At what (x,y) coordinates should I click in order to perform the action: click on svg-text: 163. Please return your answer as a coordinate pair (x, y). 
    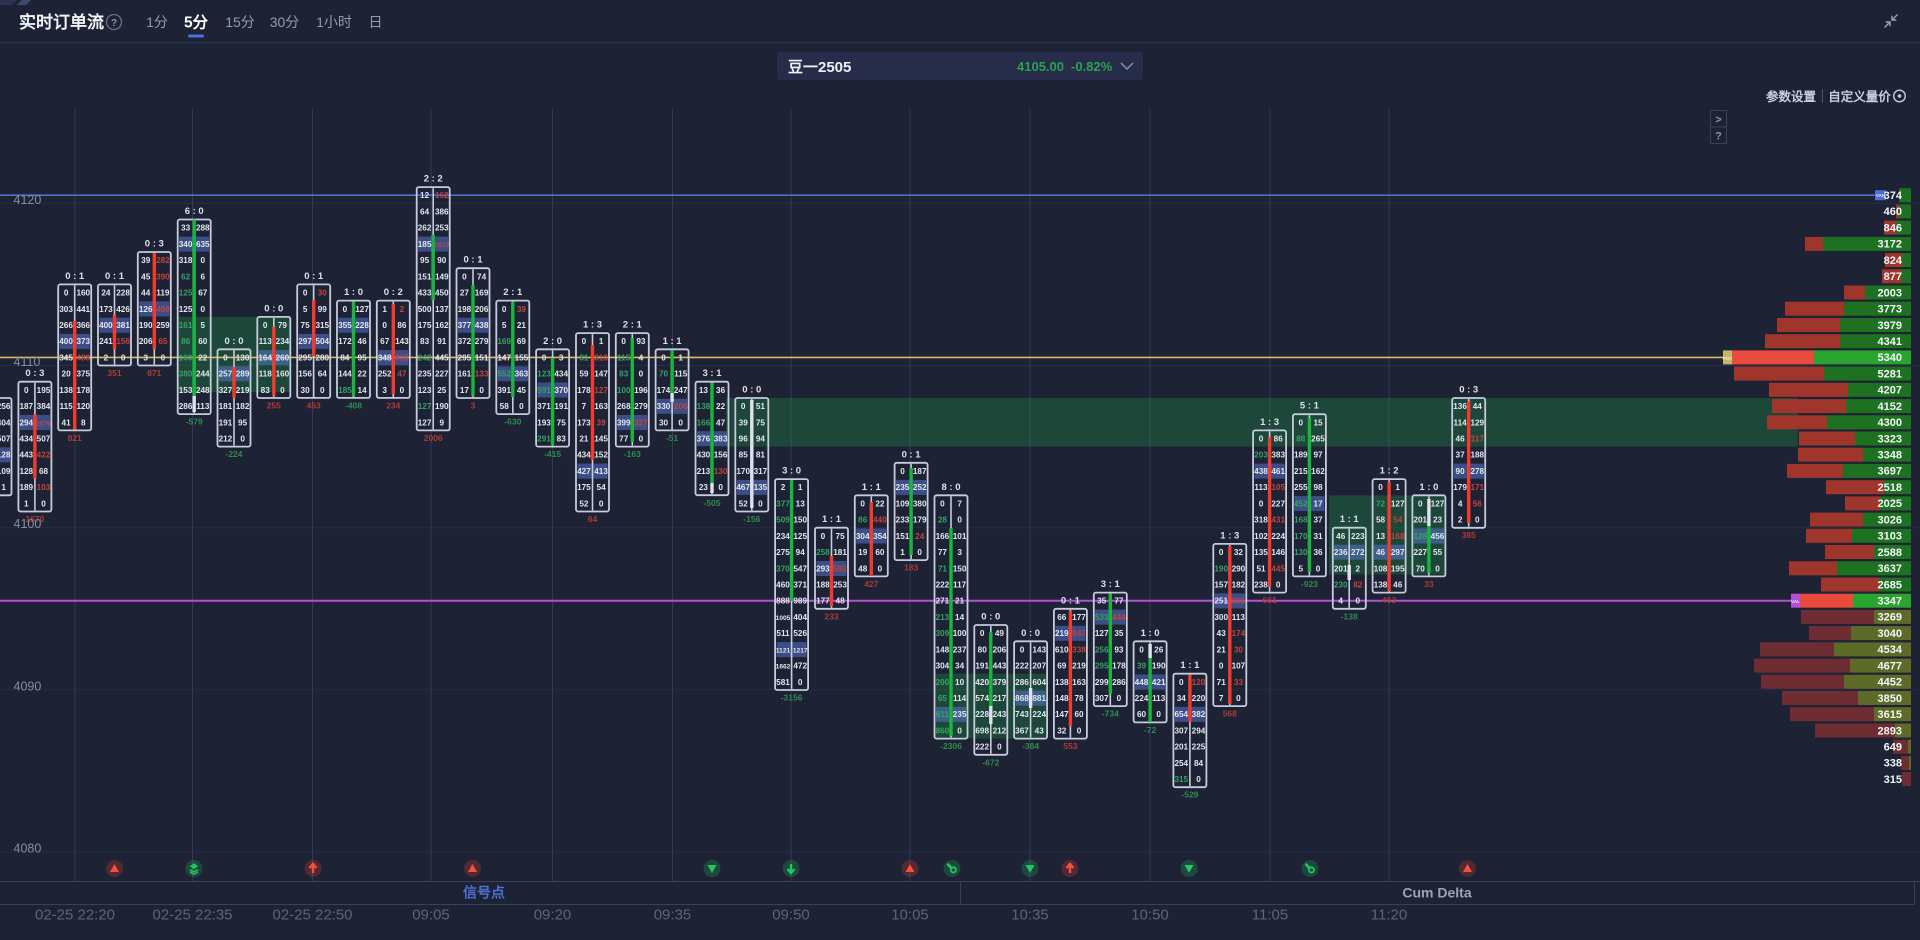
    Looking at the image, I should click on (1079, 682).